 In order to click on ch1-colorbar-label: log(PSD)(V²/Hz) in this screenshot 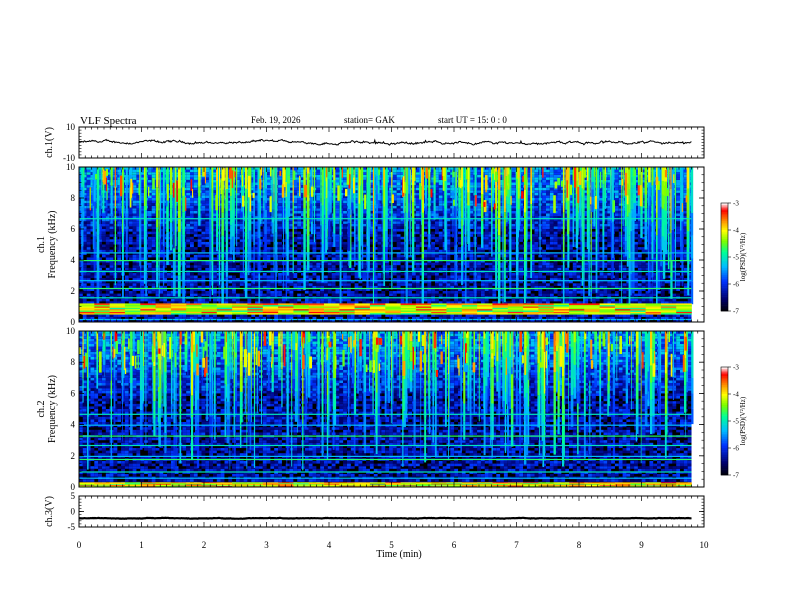, I will do `click(743, 256)`.